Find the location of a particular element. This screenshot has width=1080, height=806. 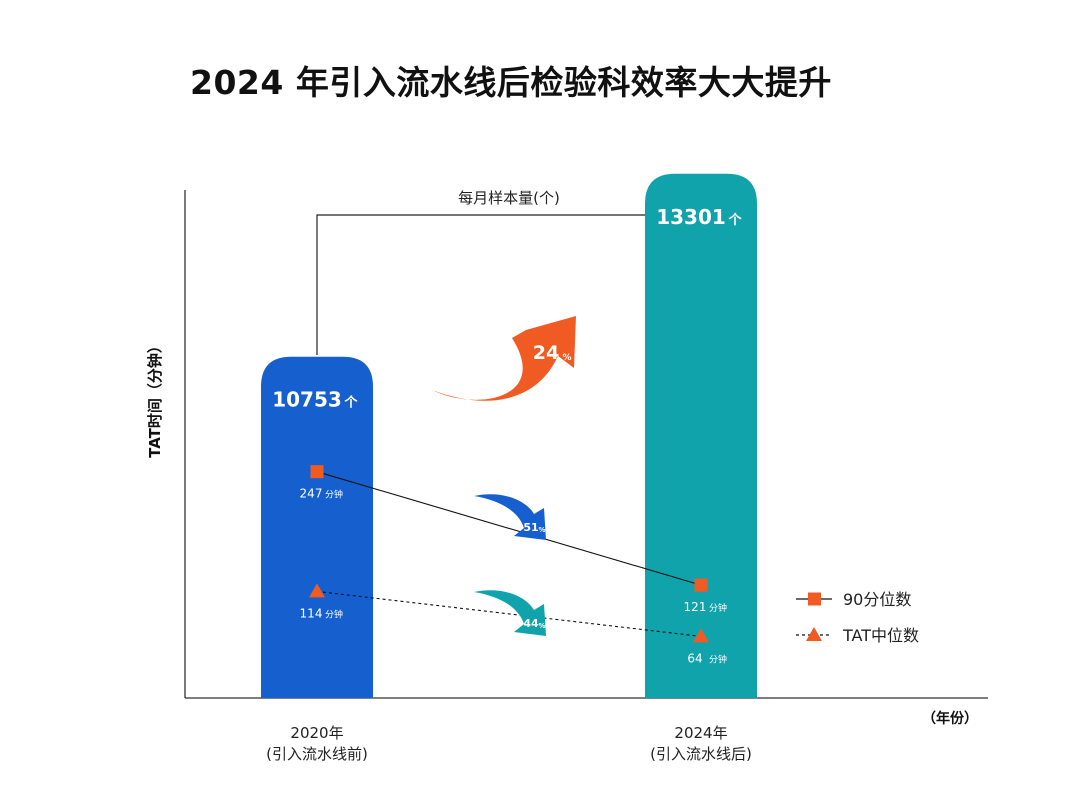

increase-percent-unit: % is located at coordinates (566, 358).